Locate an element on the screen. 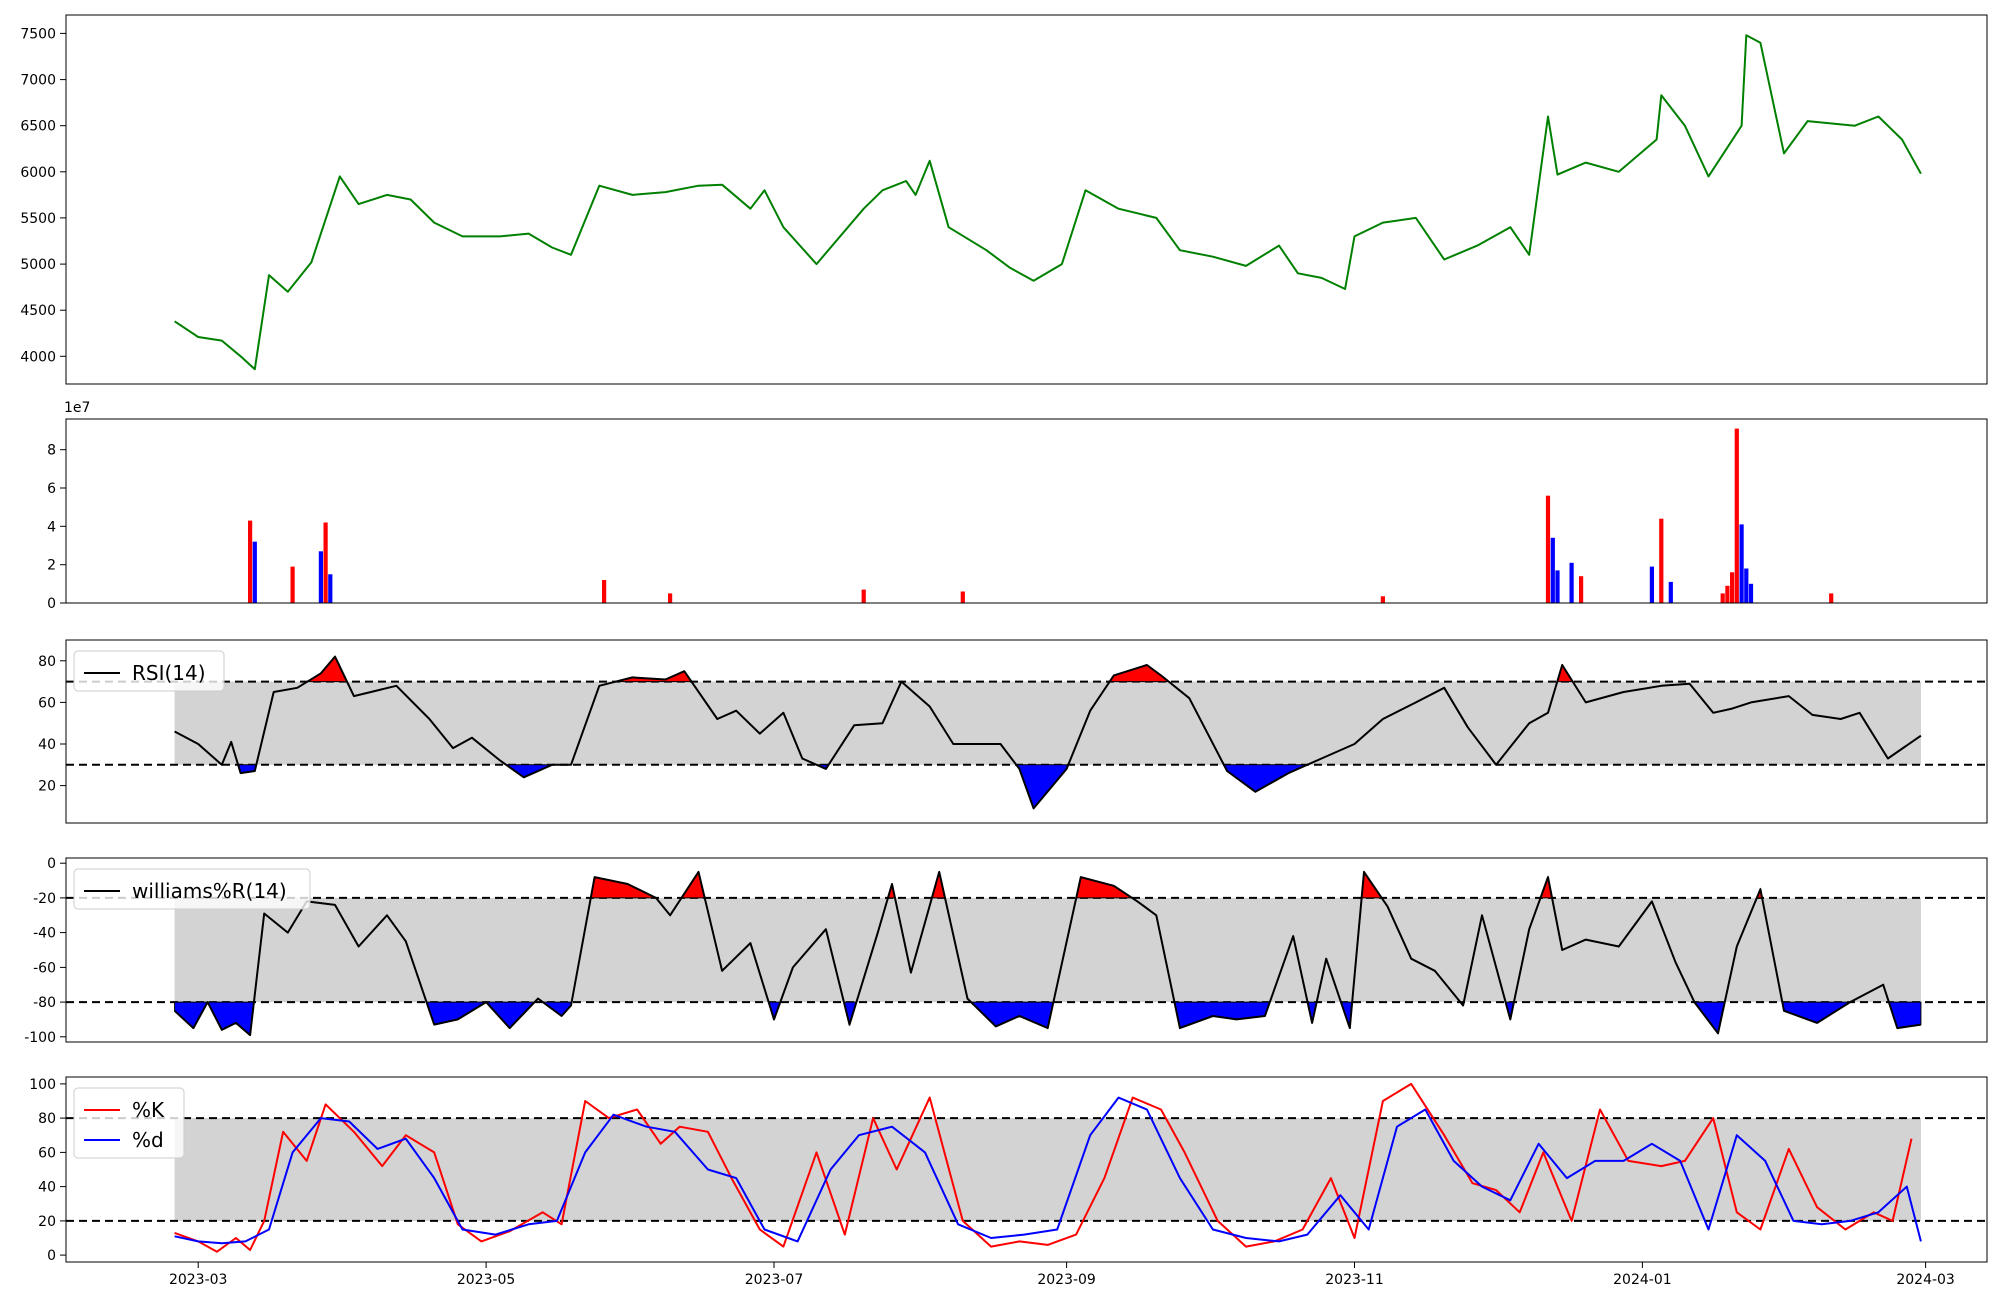 The image size is (2000, 1300). williams-lines-layer is located at coordinates (1047, 953).